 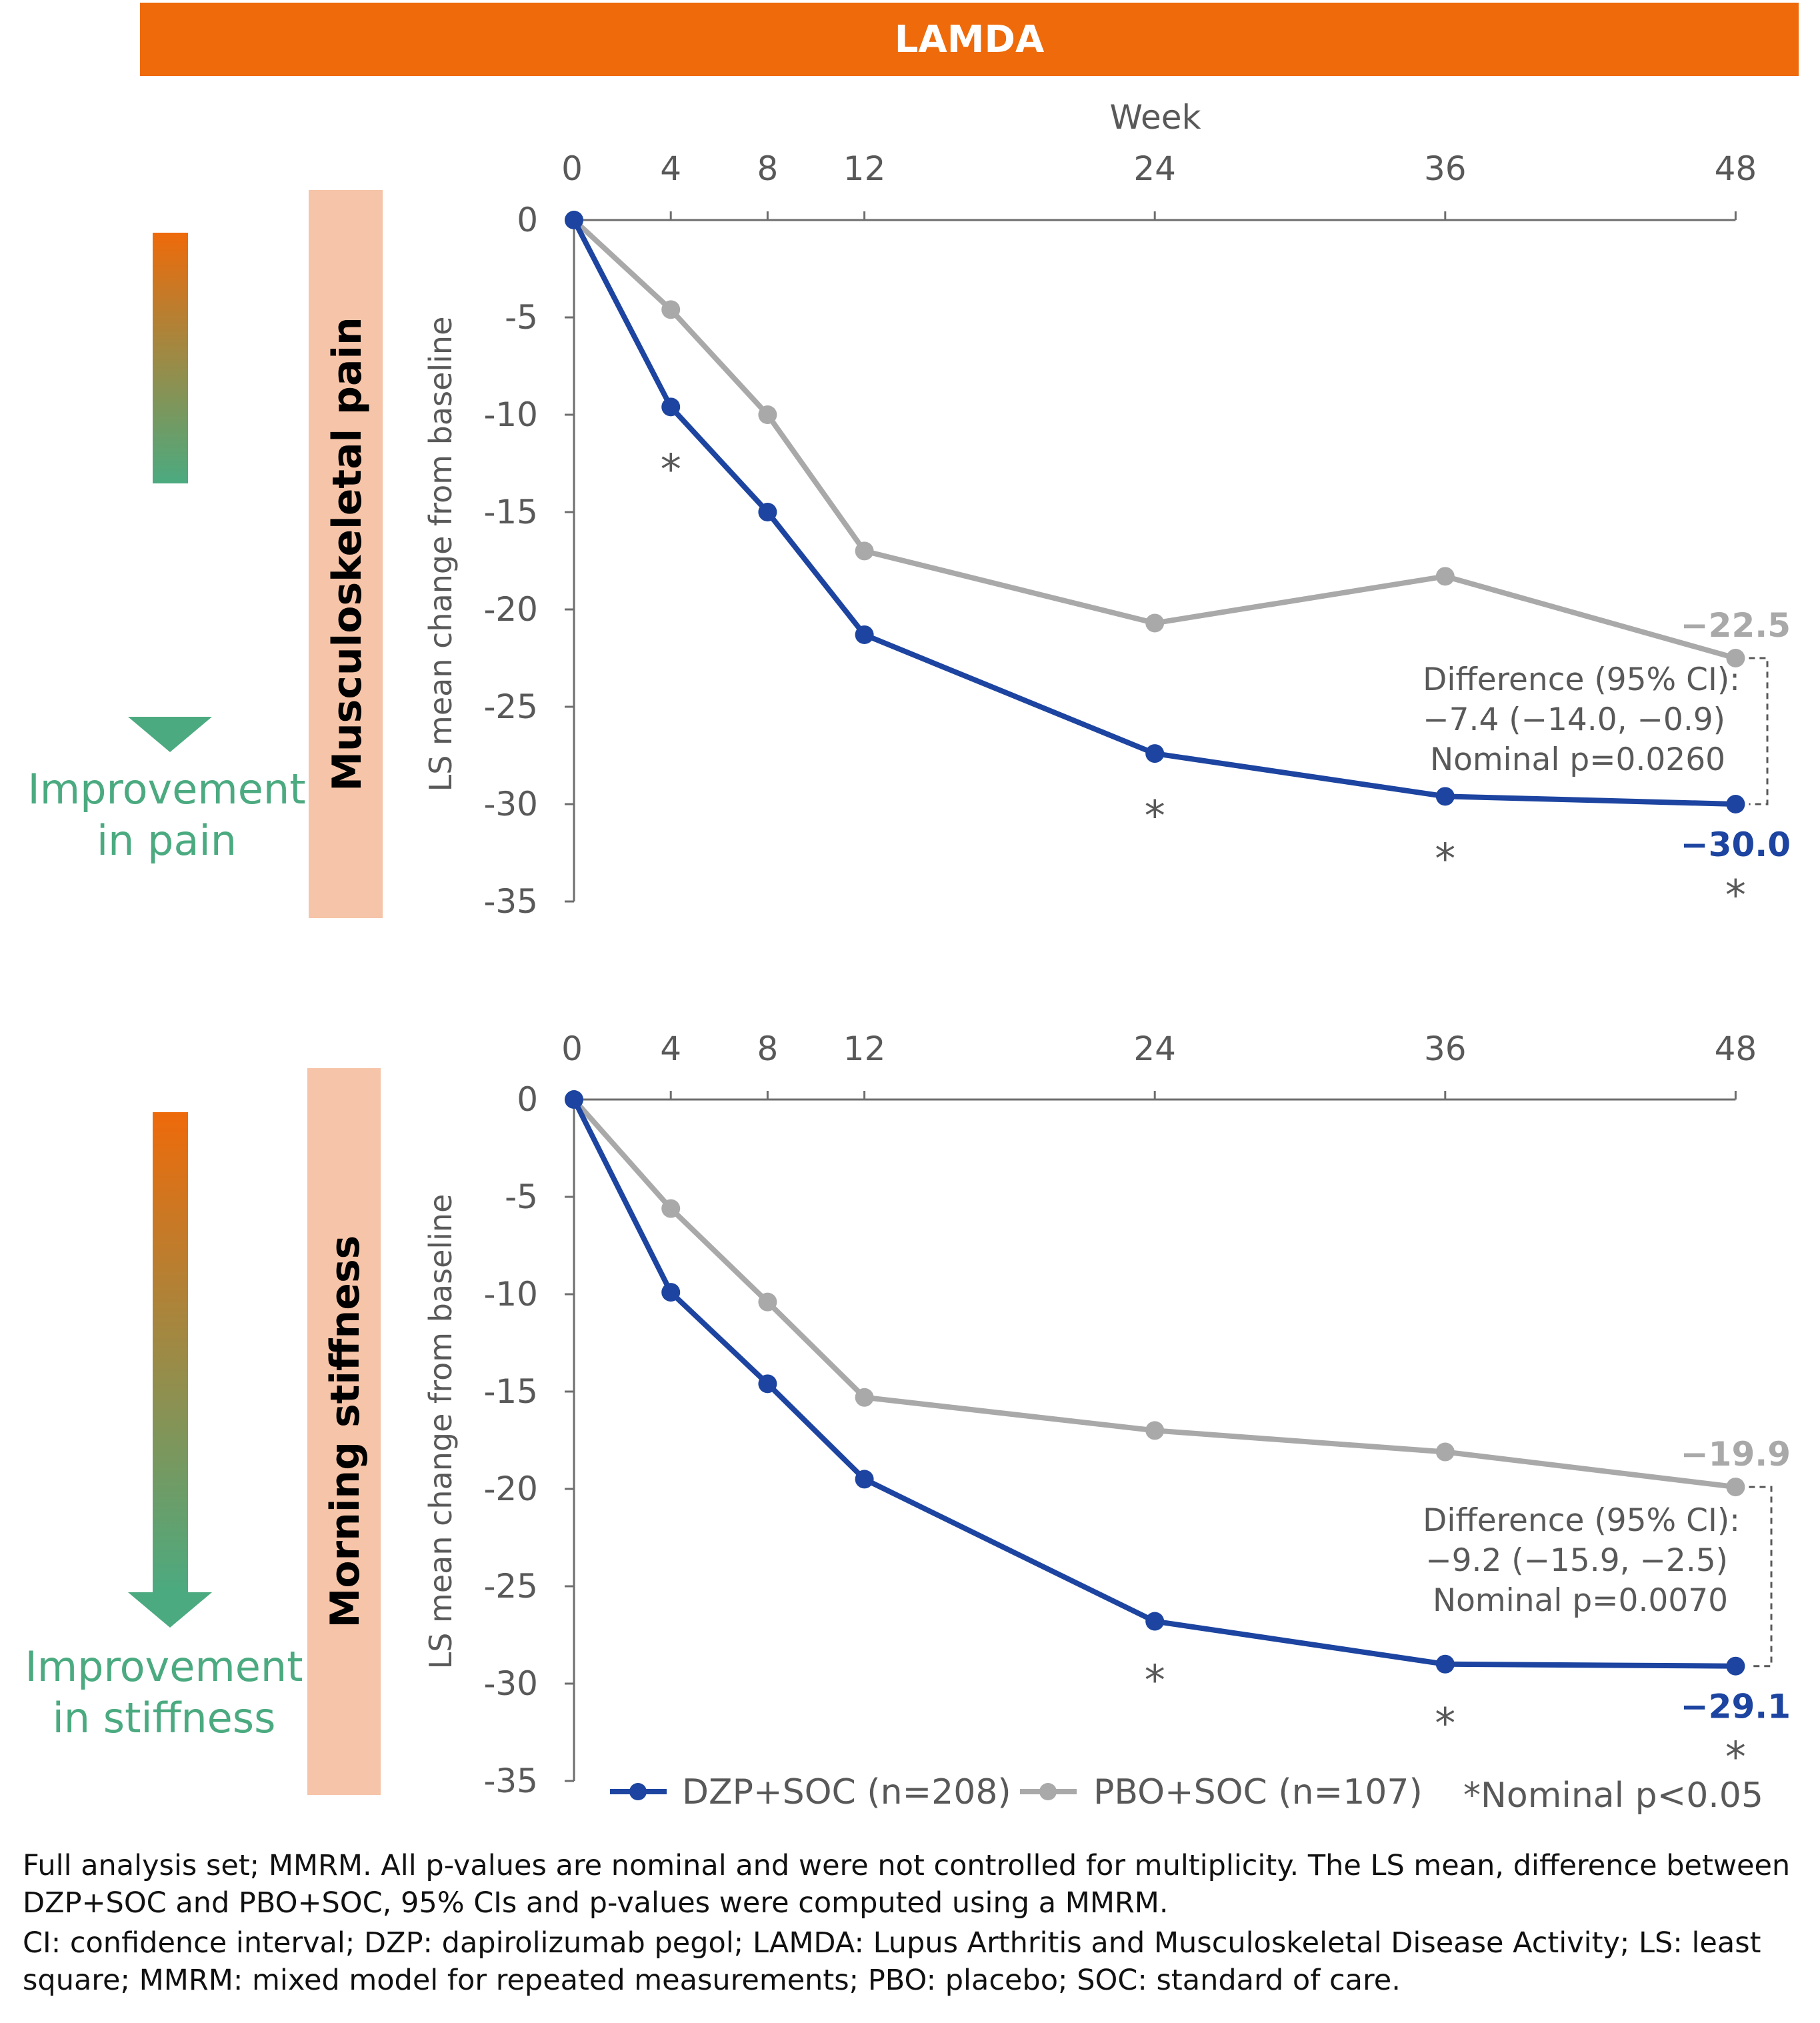 I want to click on legend-significance-note: *Nominal p<0.05, so click(x=1613, y=1796).